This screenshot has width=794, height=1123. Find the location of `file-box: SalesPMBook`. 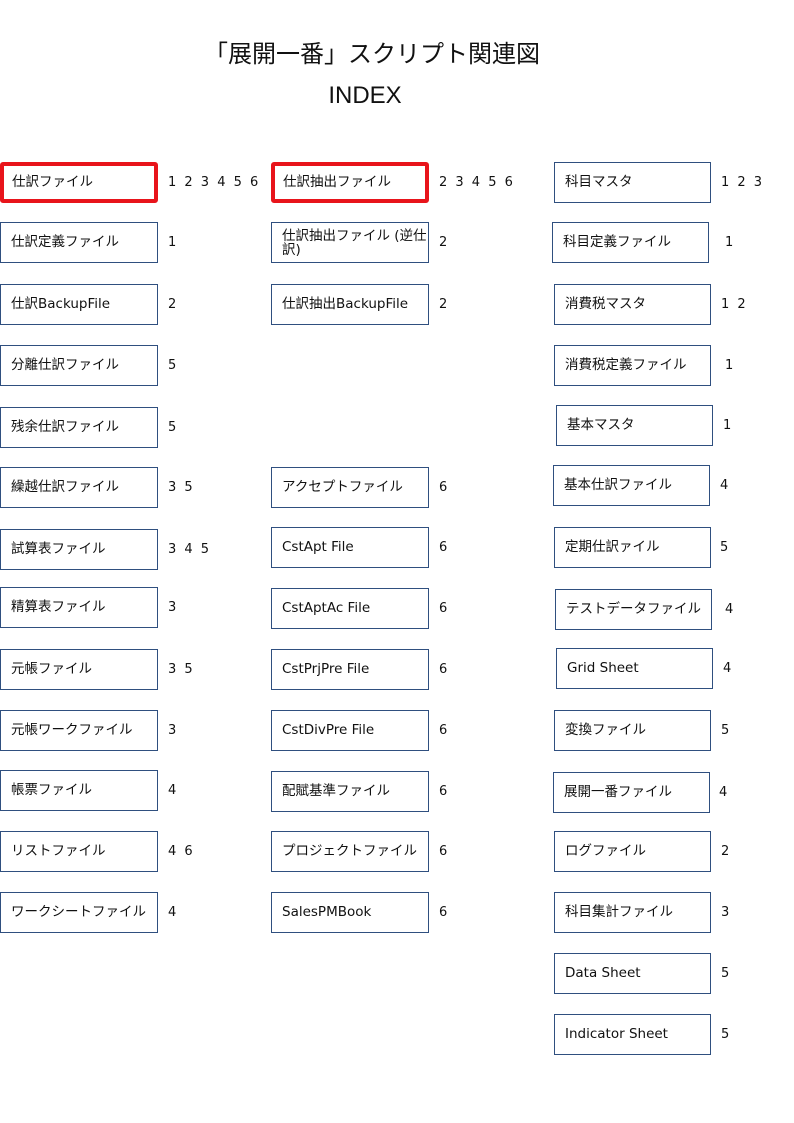

file-box: SalesPMBook is located at coordinates (350, 912).